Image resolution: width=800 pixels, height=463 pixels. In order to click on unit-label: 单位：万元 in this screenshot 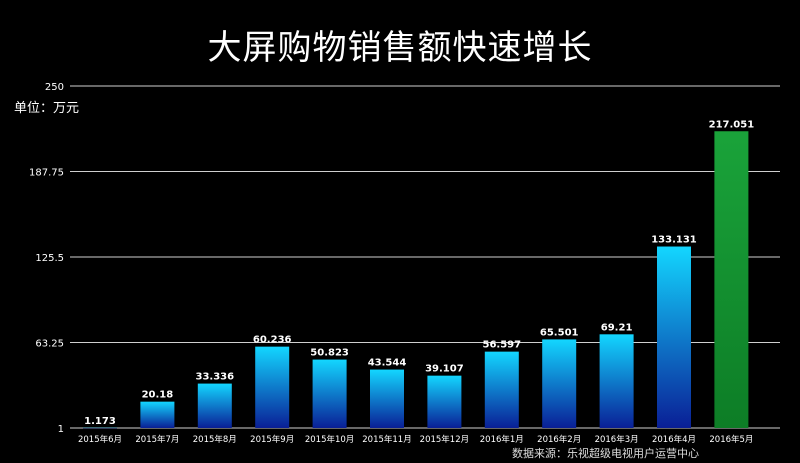, I will do `click(47, 108)`.